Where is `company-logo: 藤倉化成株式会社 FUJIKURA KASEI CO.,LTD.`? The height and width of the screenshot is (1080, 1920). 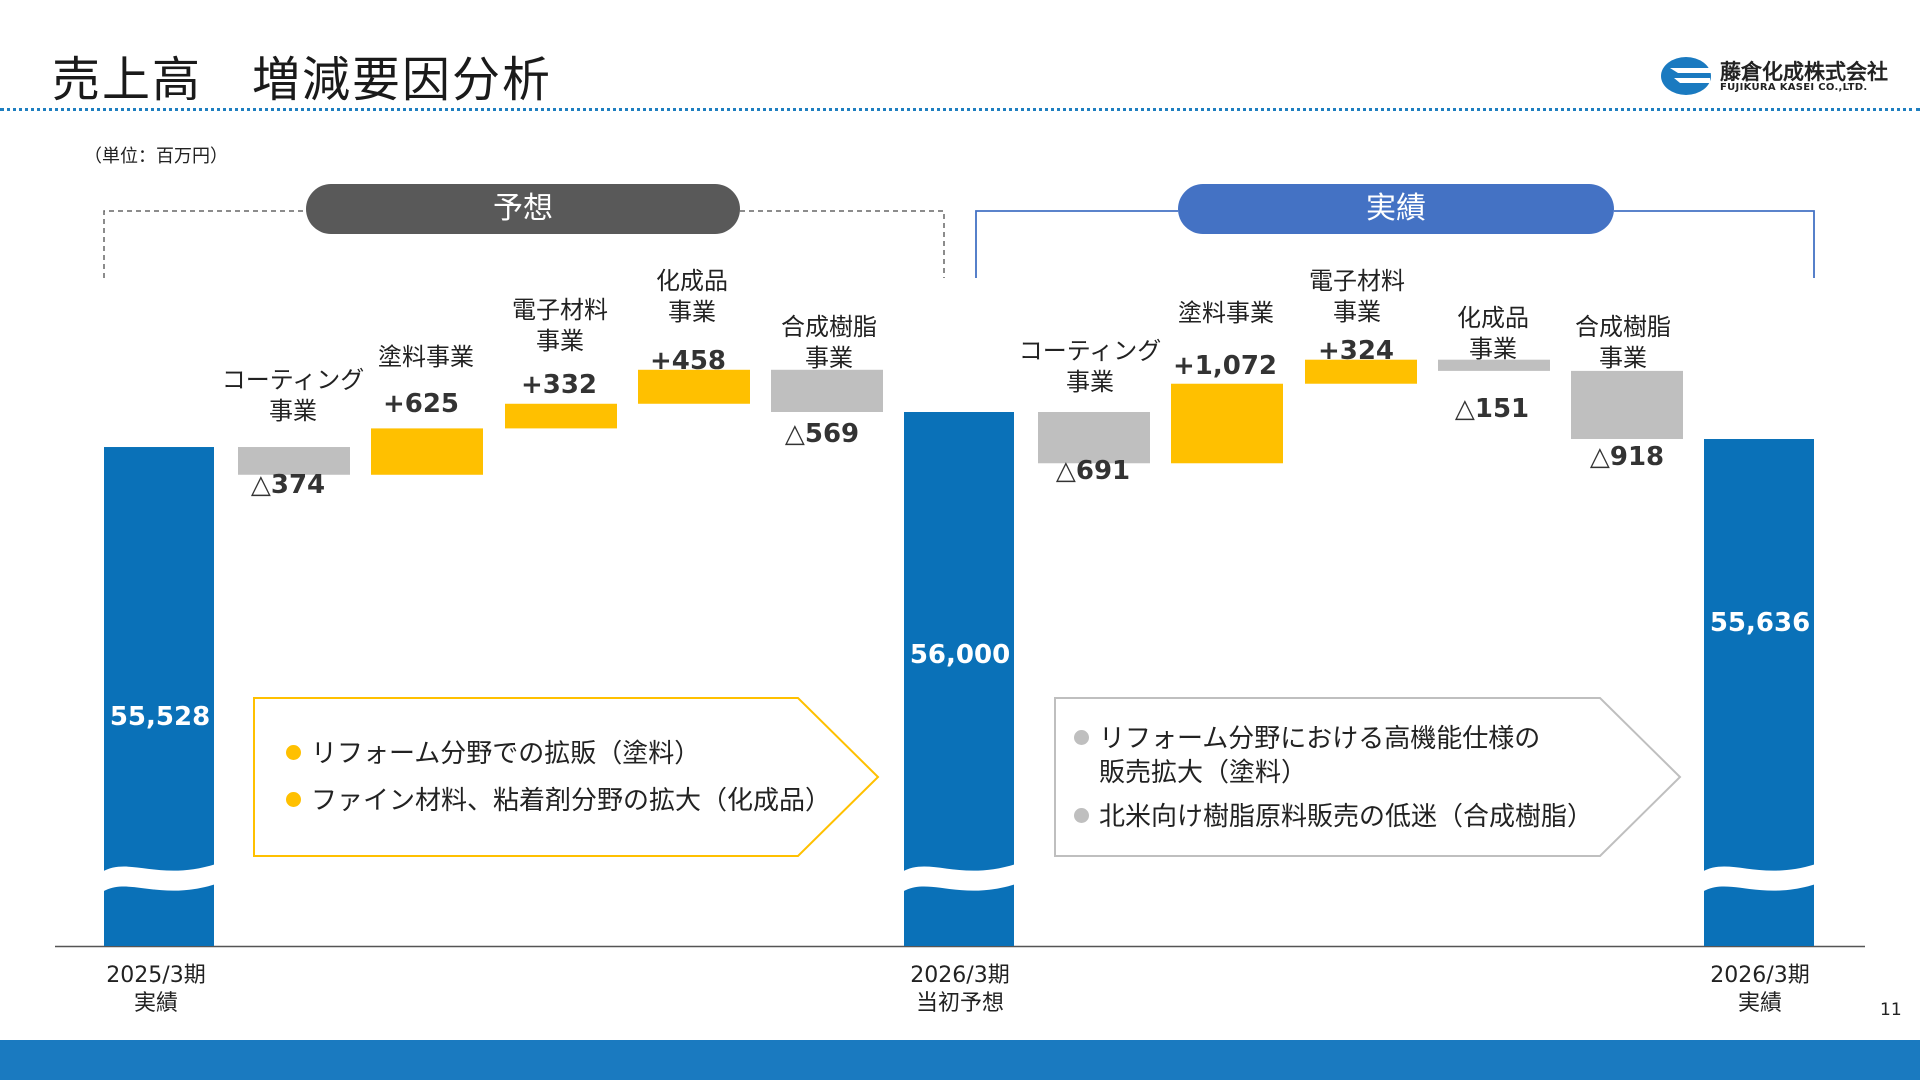
company-logo: 藤倉化成株式会社 FUJIKURA KASEI CO.,LTD. is located at coordinates (1778, 76).